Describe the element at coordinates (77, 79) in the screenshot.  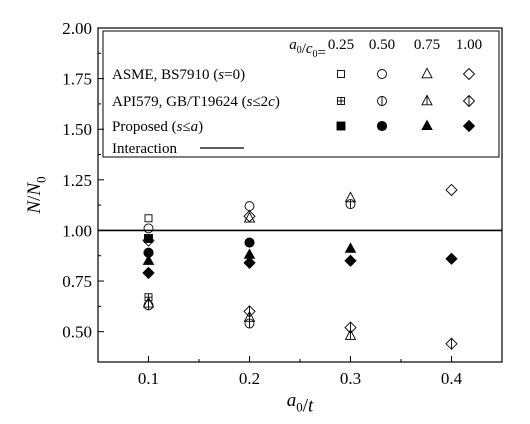
I see `y-tick-label: 1.75` at that location.